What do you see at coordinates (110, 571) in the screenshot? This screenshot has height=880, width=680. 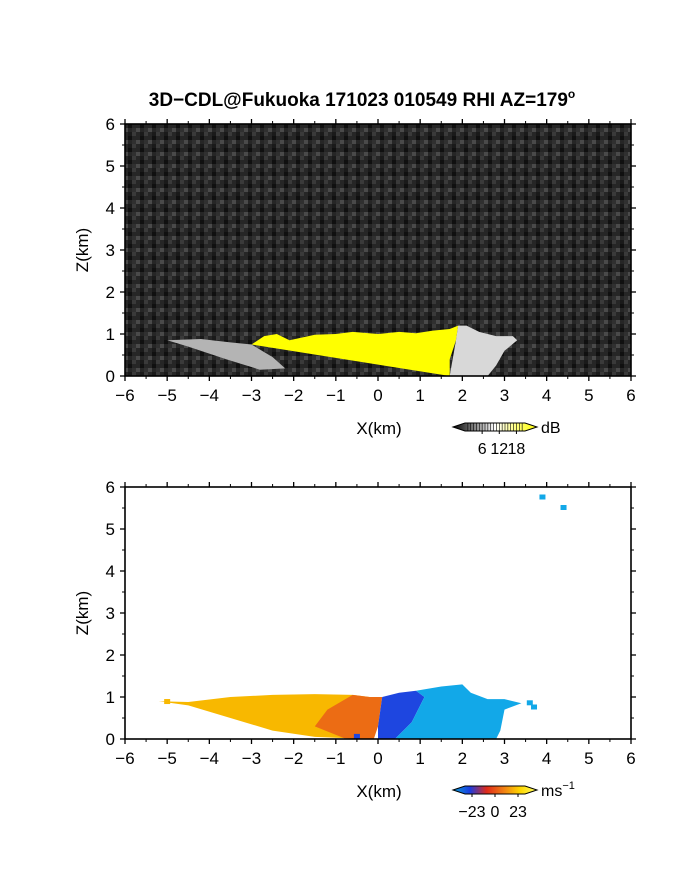 I see `panel1-ytick-label-4: 4` at bounding box center [110, 571].